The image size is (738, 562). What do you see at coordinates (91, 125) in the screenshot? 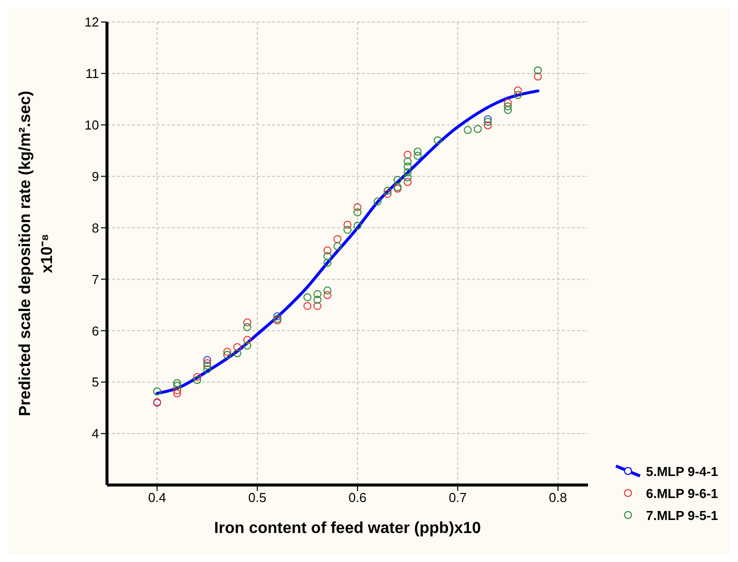
I see `y-tick-label: 10` at bounding box center [91, 125].